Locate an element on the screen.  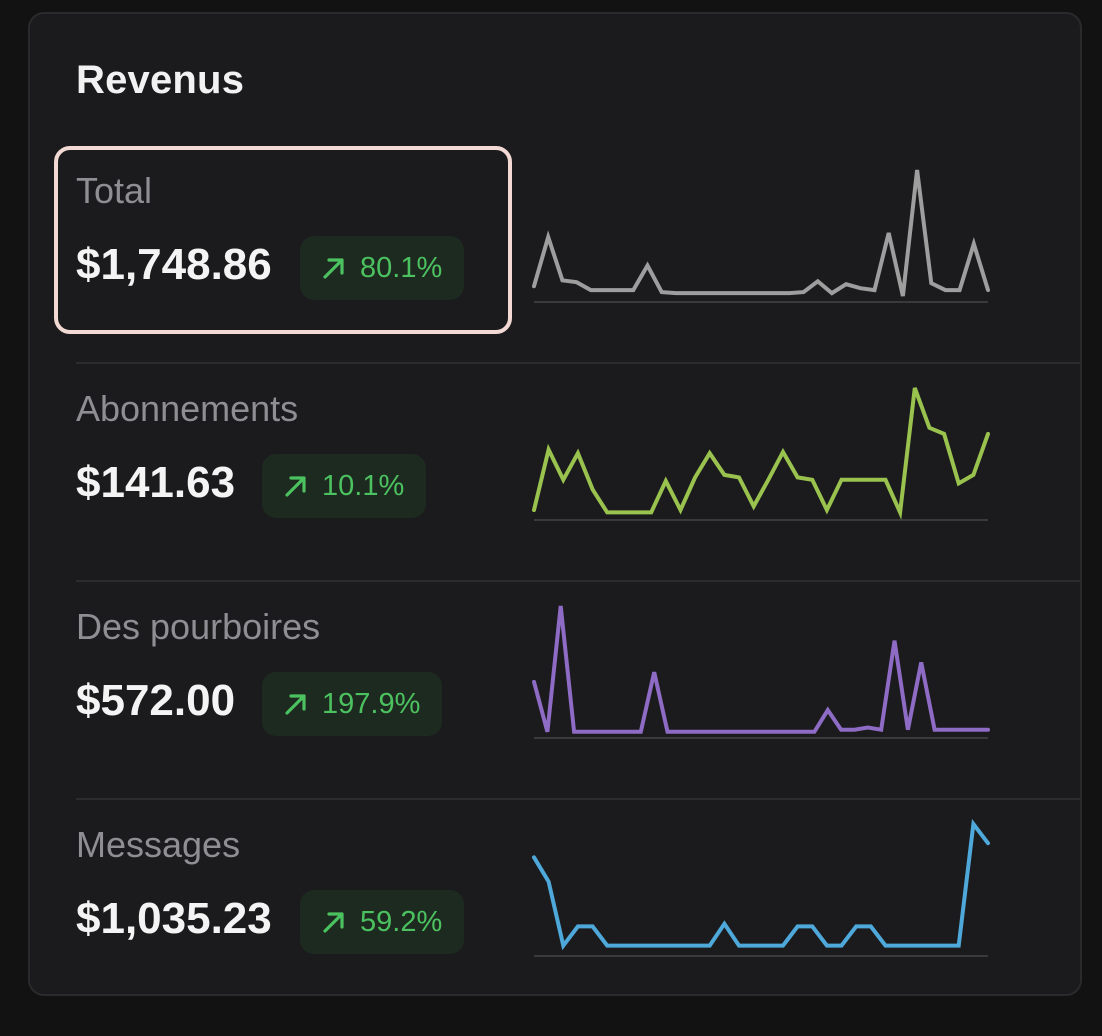
card-title: Revenus is located at coordinates (160, 80).